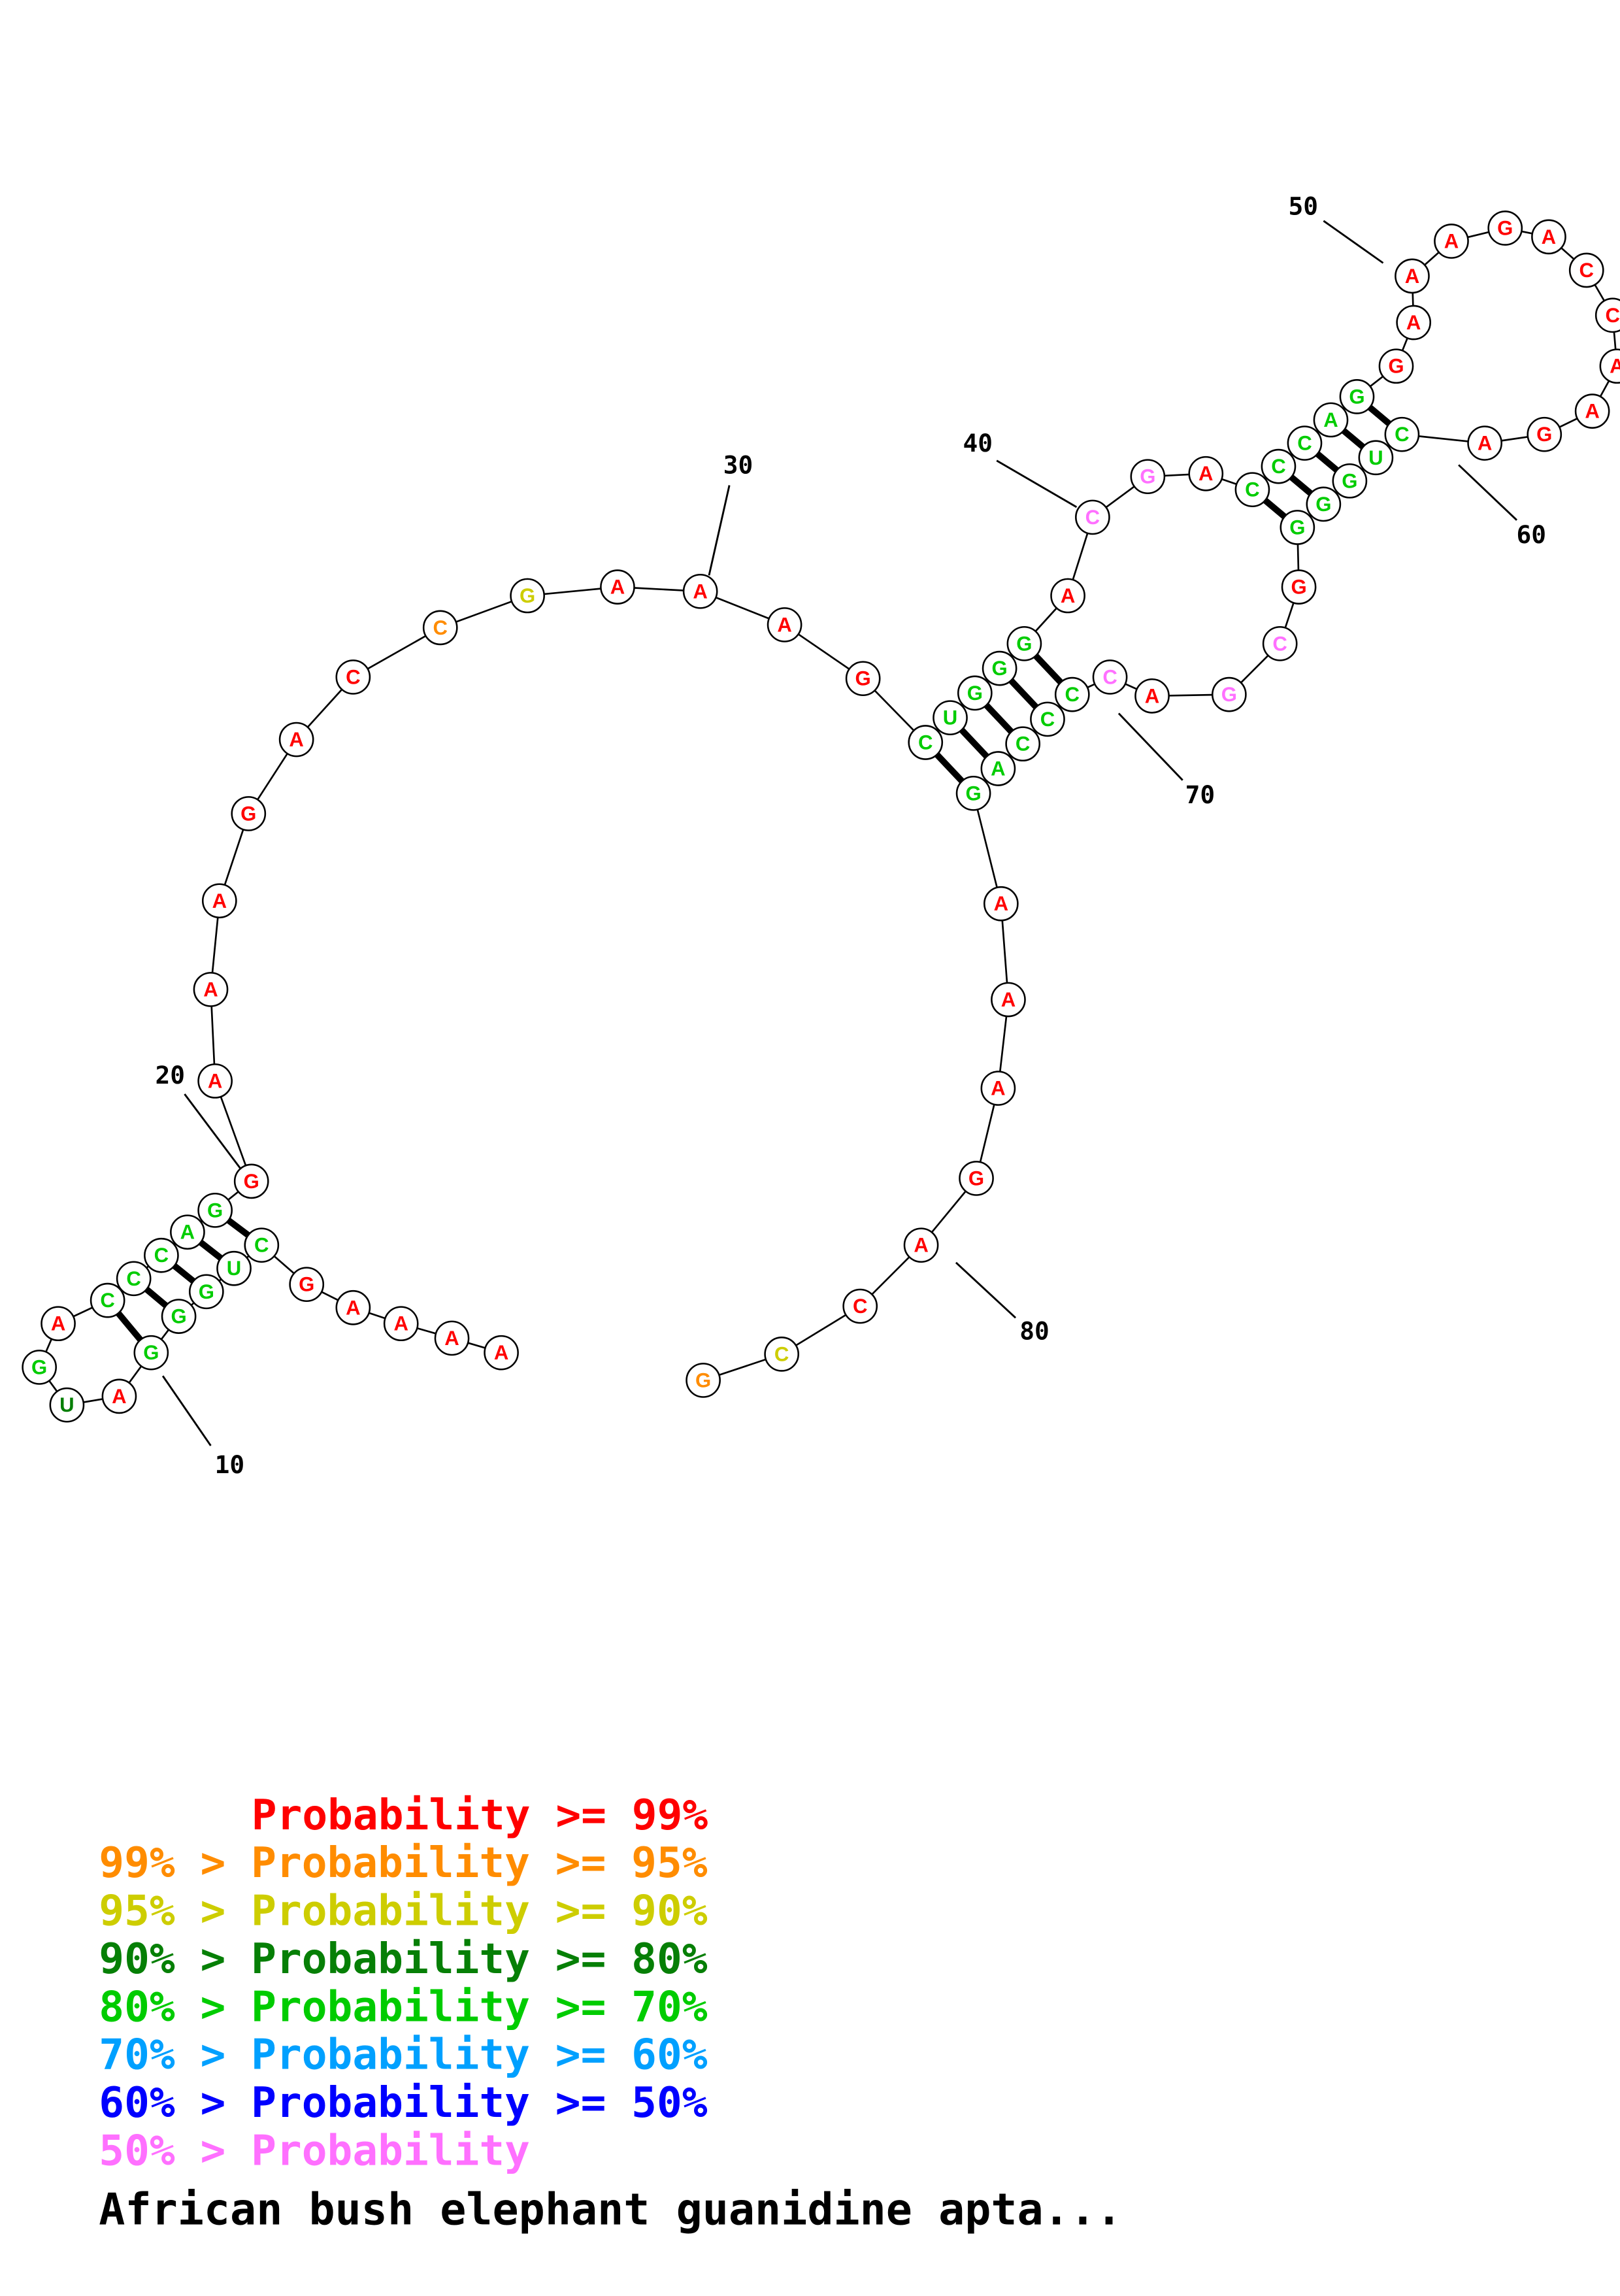 The image size is (1620, 2296). What do you see at coordinates (978, 443) in the screenshot?
I see `position-label: 40` at bounding box center [978, 443].